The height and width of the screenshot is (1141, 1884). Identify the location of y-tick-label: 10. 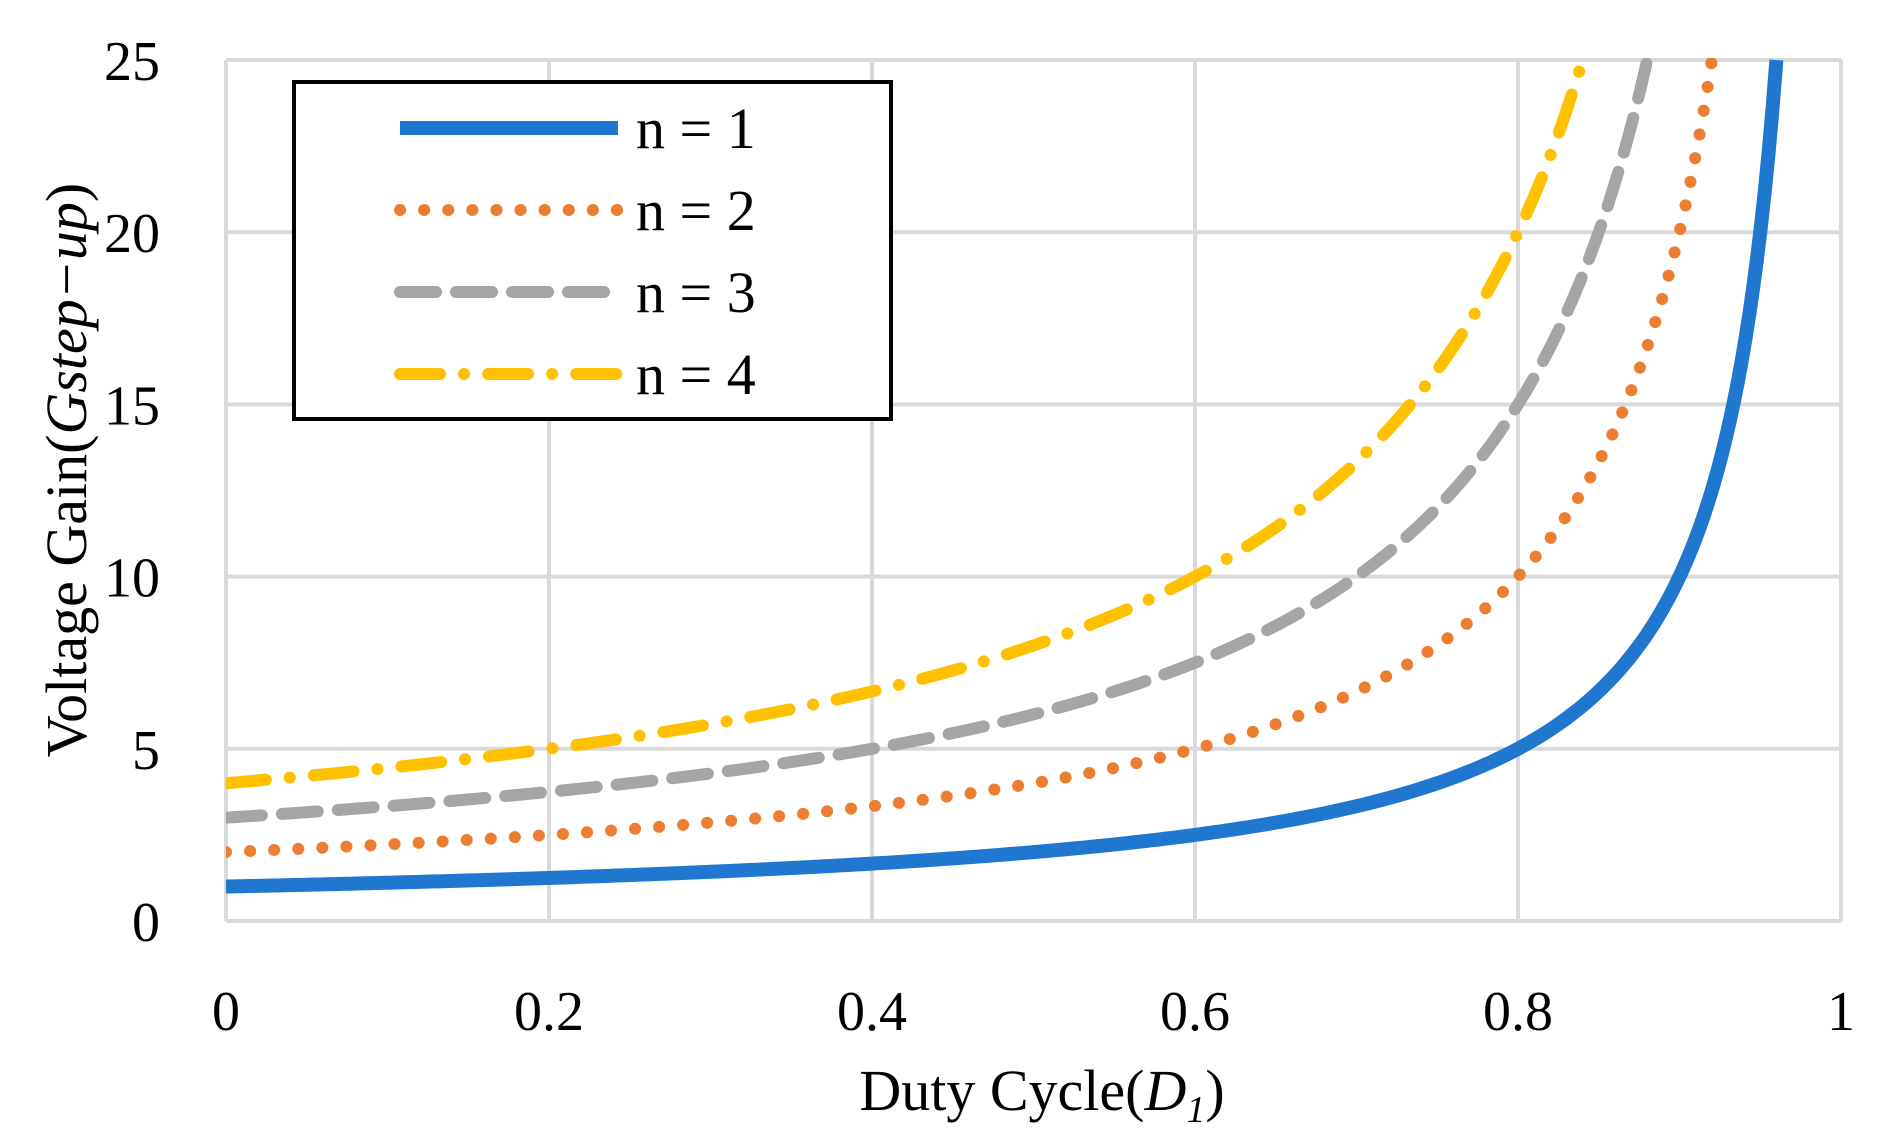
(132, 579).